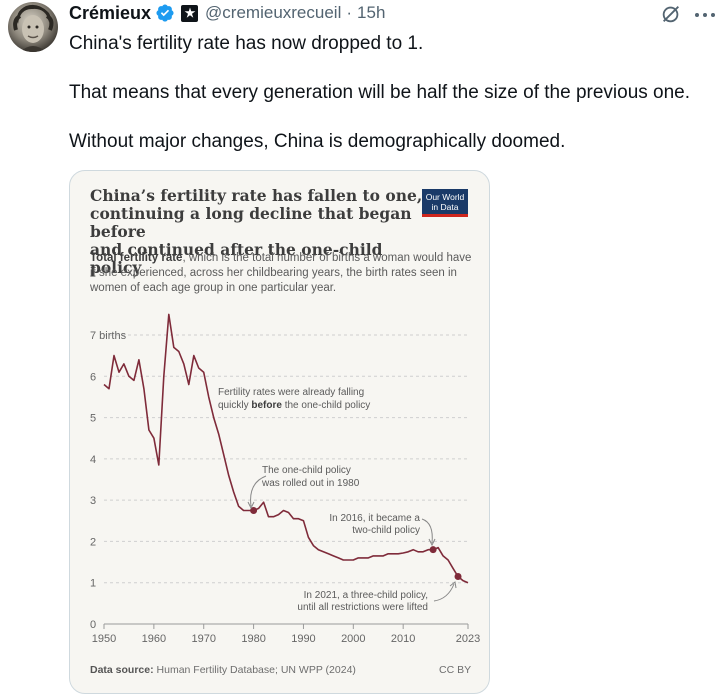 Image resolution: width=725 pixels, height=700 pixels. What do you see at coordinates (353, 639) in the screenshot?
I see `x-tick-label: 2000` at bounding box center [353, 639].